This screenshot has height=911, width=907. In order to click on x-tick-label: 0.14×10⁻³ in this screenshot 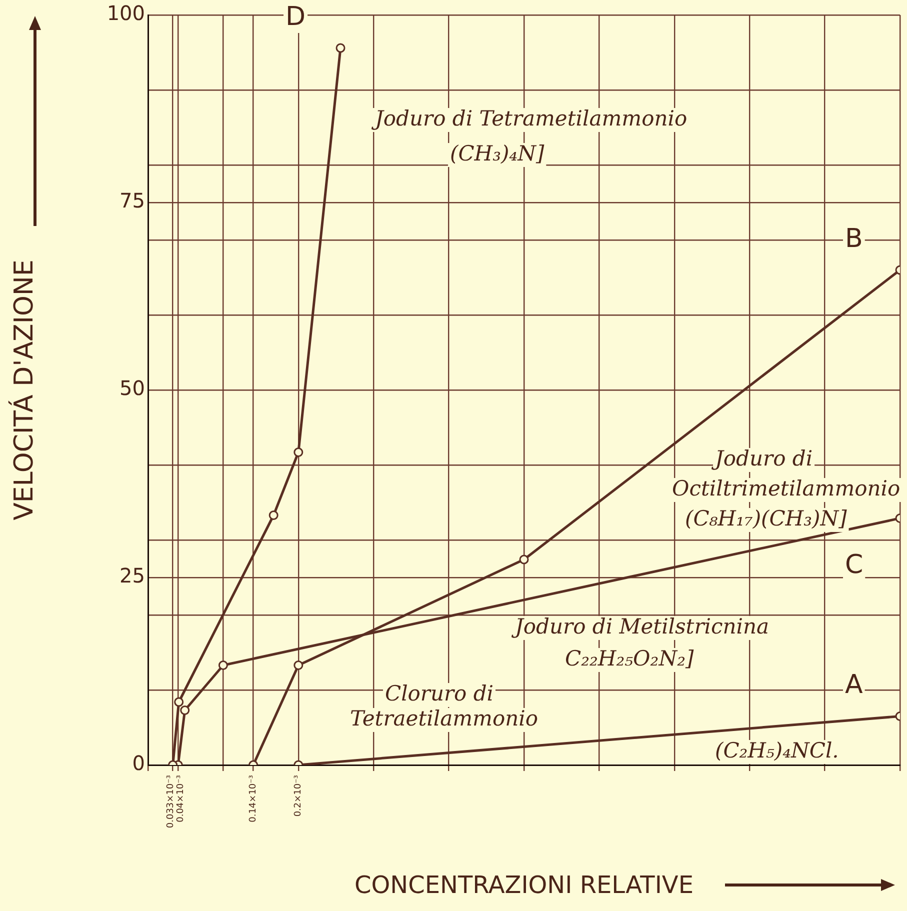, I will do `click(253, 798)`.